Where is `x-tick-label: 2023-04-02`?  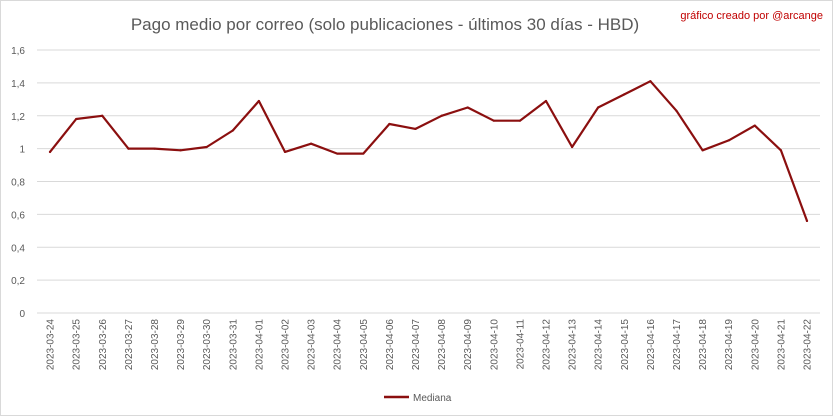 x-tick-label: 2023-04-02 is located at coordinates (285, 345).